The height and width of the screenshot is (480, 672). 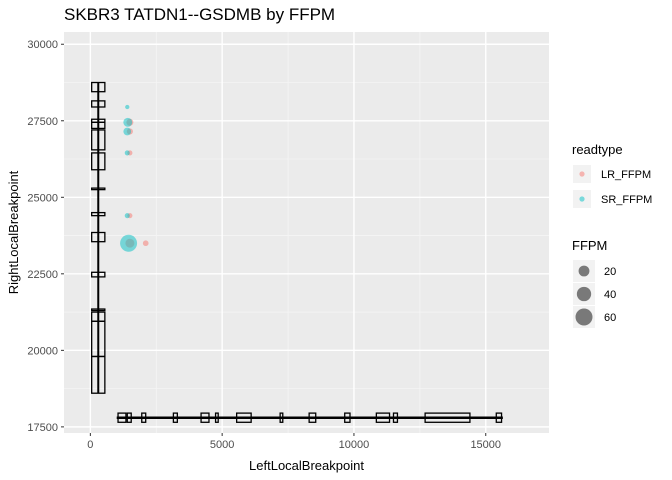 What do you see at coordinates (199, 14) in the screenshot?
I see `chart-title: SKBR3 TATDN1--GSDMB by FFPM` at bounding box center [199, 14].